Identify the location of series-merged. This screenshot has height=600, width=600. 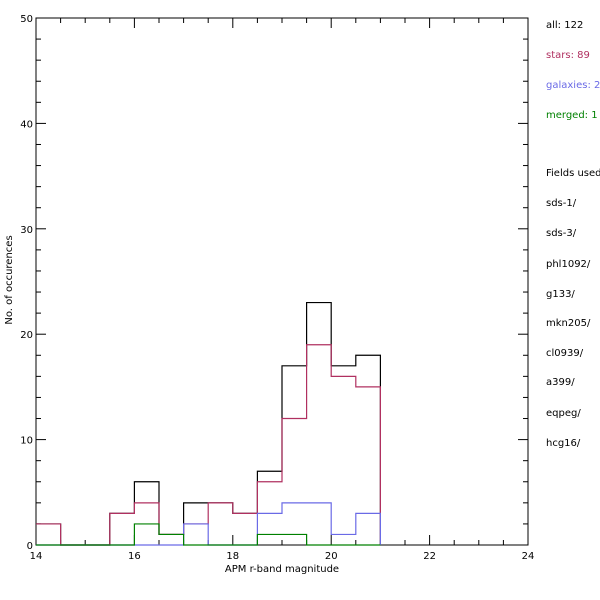
(208, 534).